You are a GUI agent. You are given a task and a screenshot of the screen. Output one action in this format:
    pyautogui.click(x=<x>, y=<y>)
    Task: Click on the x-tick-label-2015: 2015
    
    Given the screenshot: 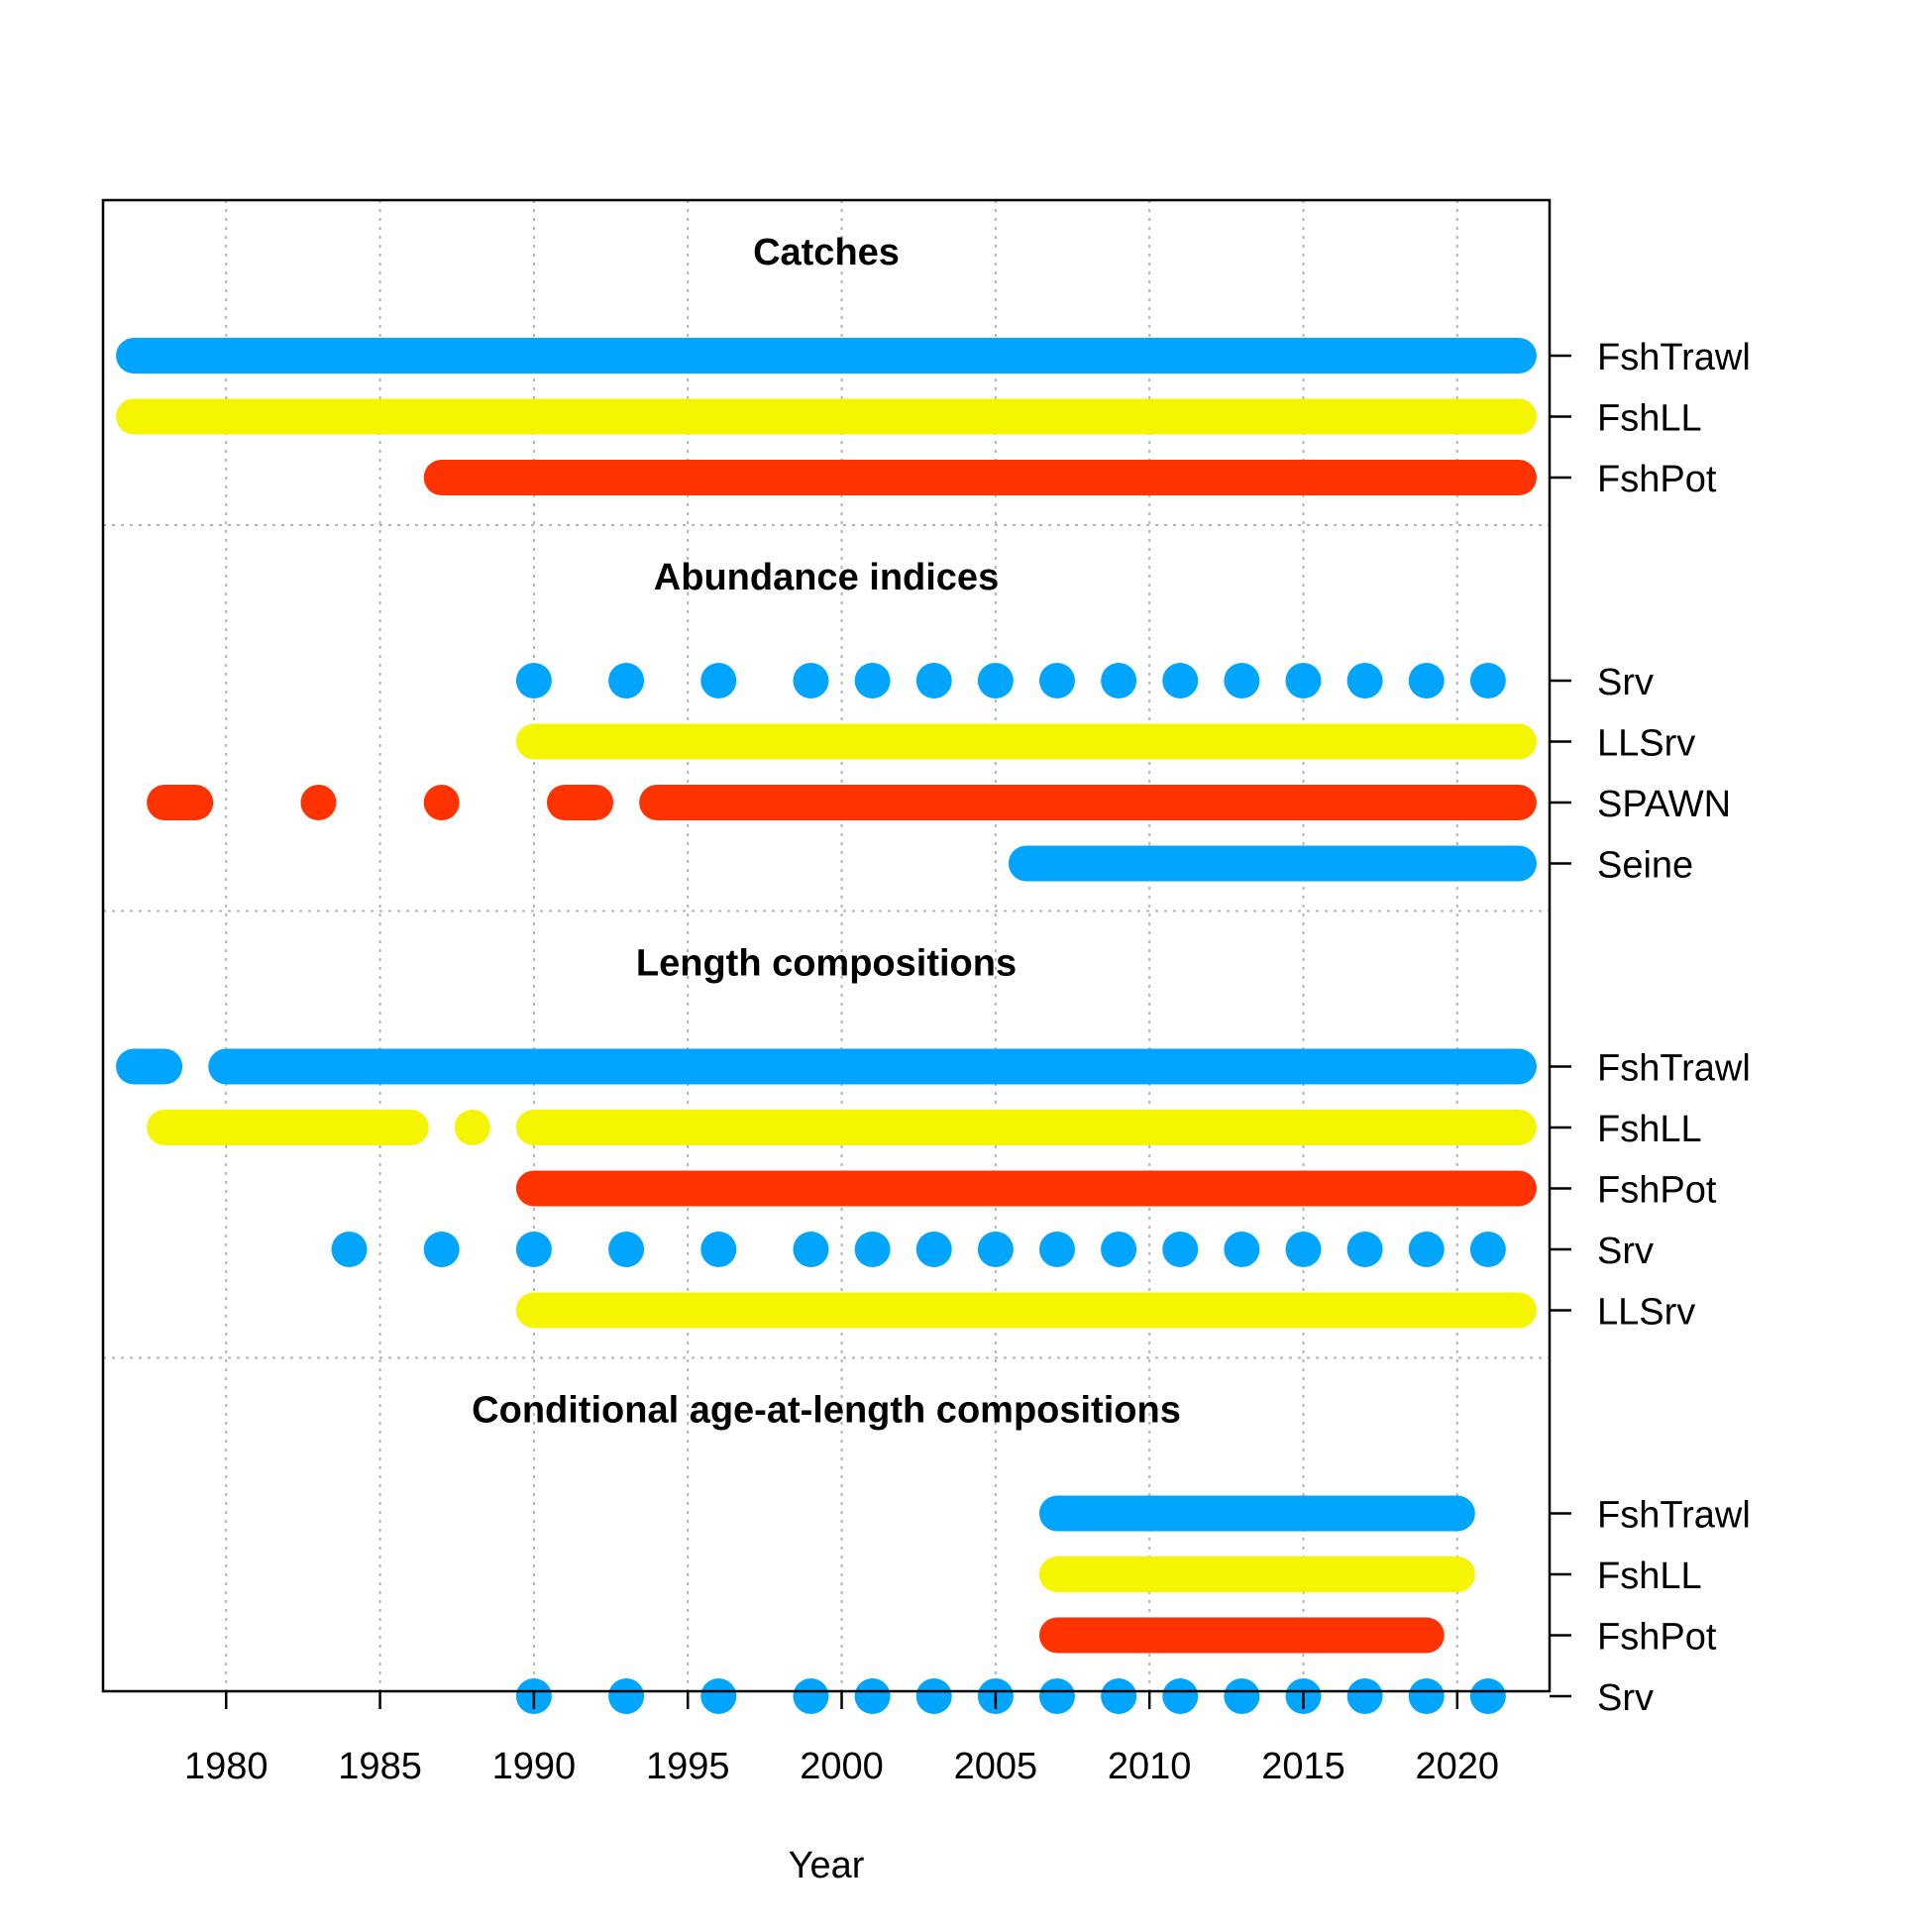 What is the action you would take?
    pyautogui.click(x=1303, y=1766)
    